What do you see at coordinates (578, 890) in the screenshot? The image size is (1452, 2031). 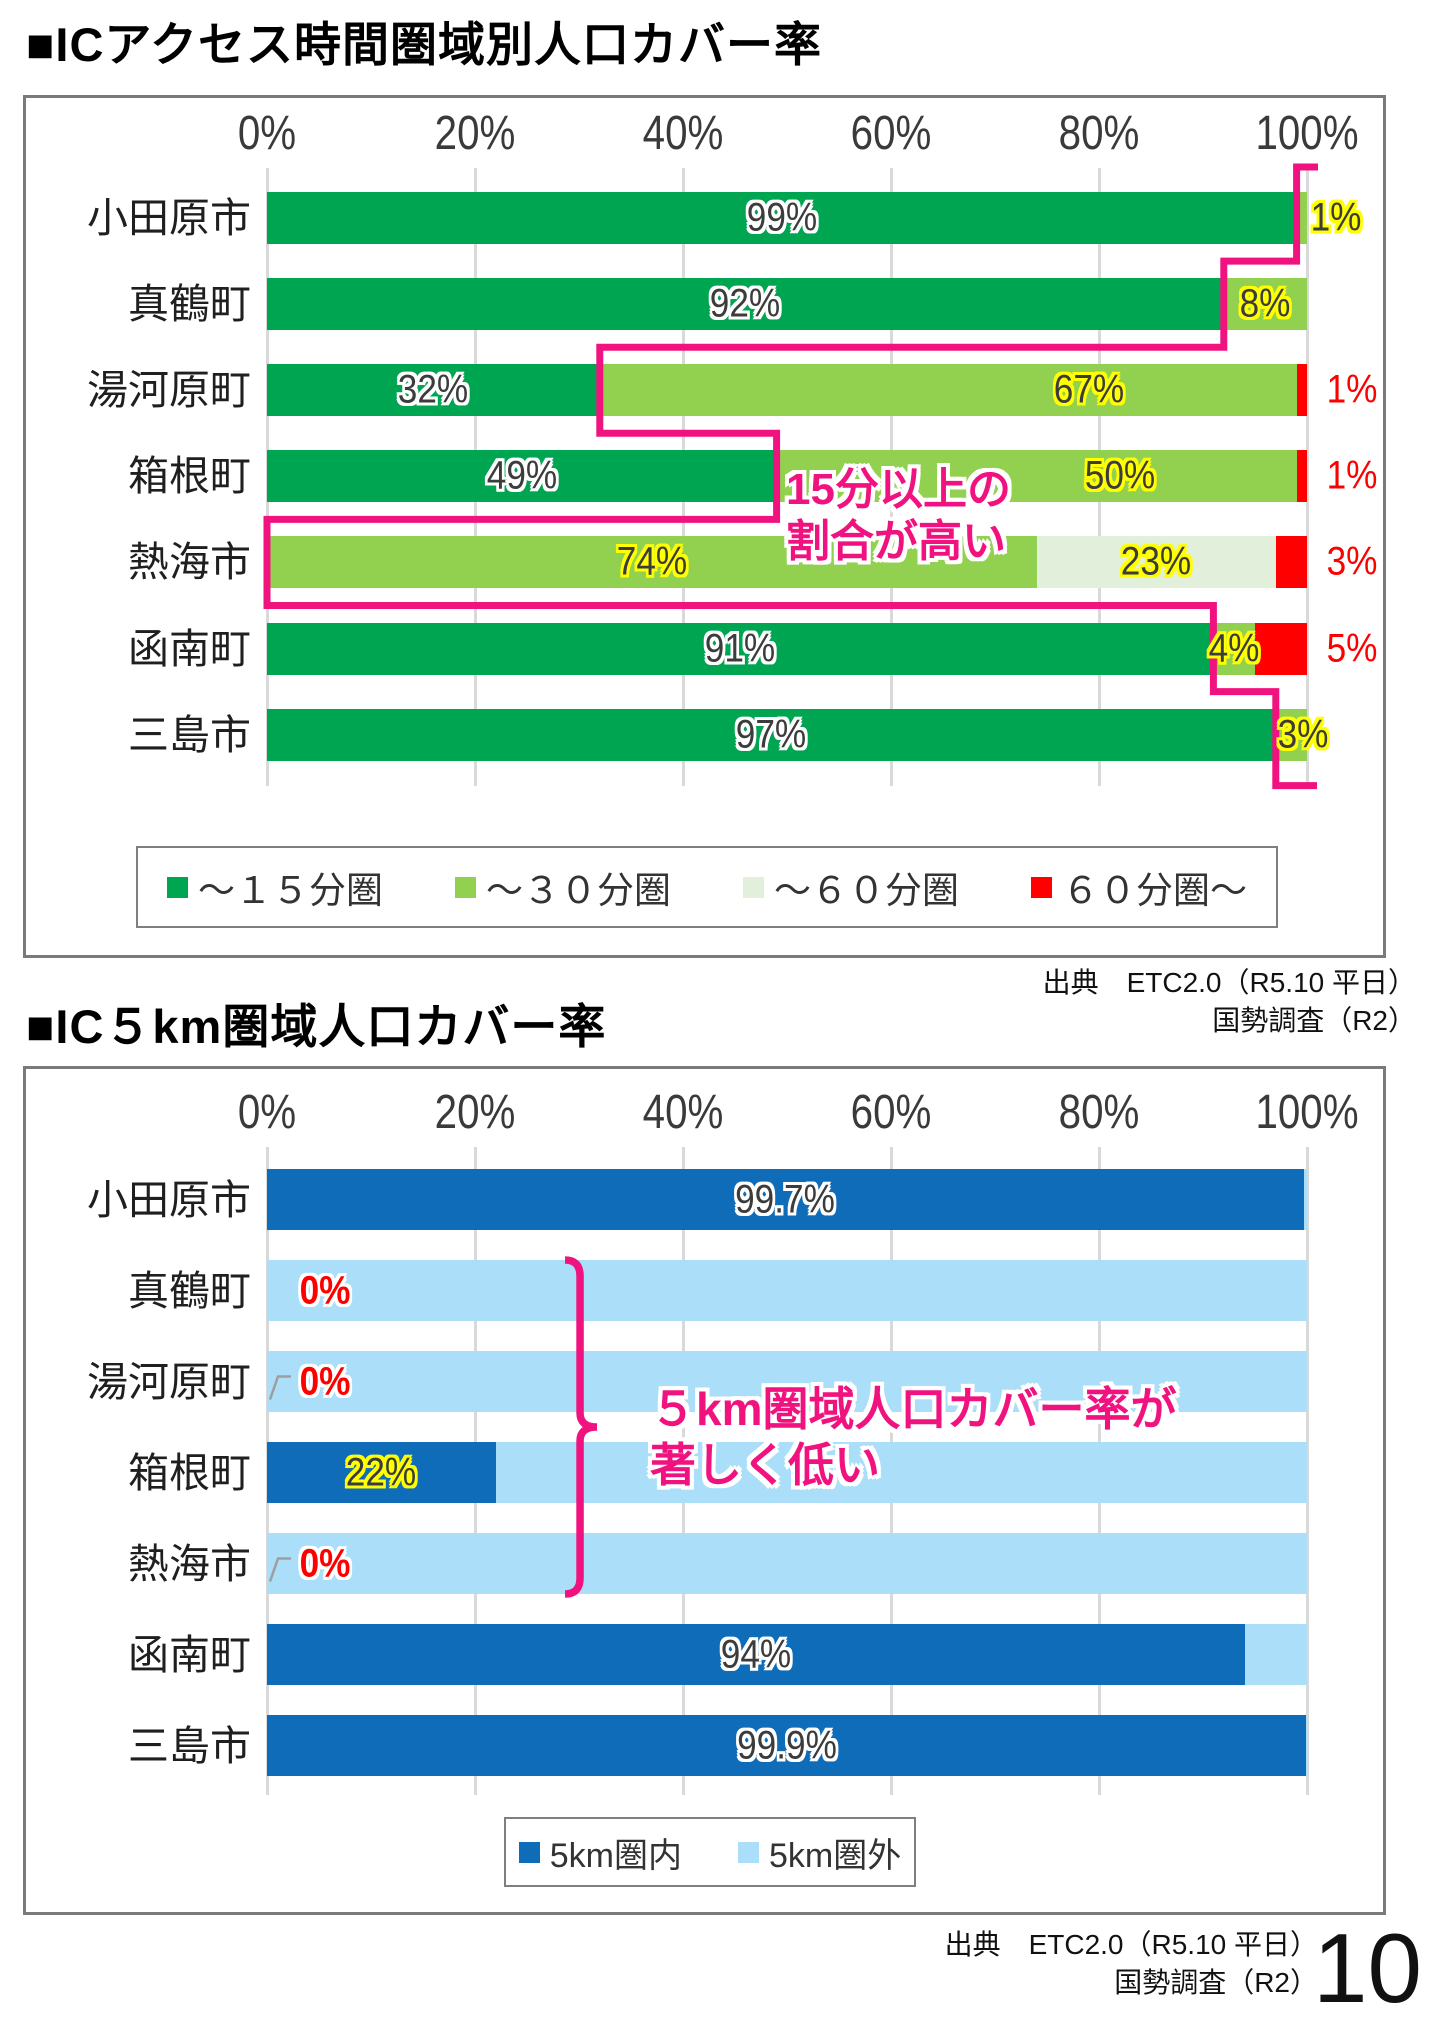 I see `legend-label: ～３０分圏` at bounding box center [578, 890].